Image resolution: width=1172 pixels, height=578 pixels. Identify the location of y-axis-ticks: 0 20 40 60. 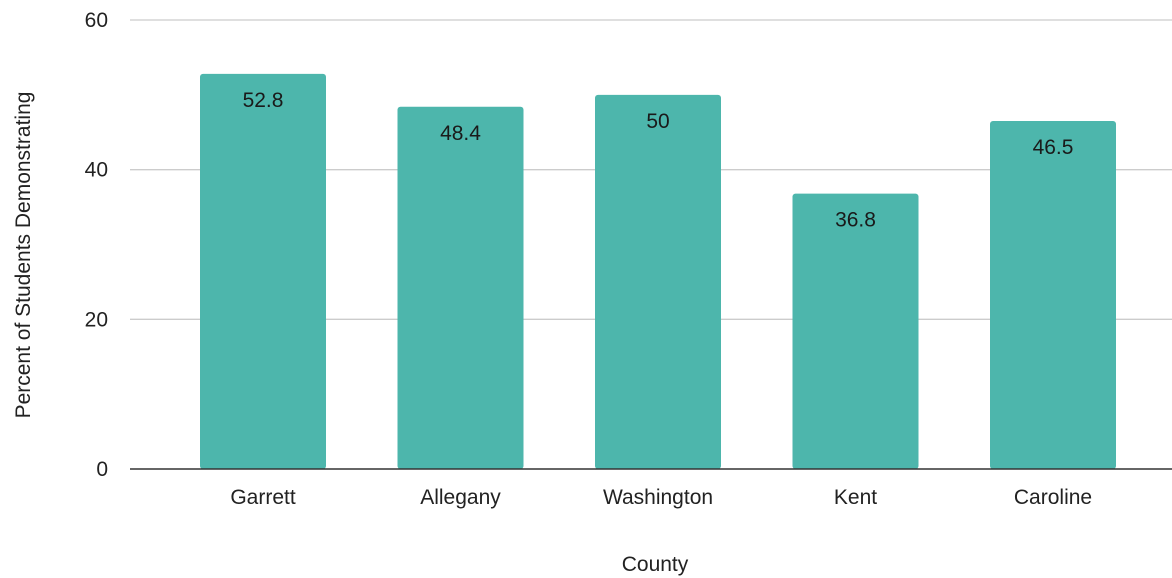
(96, 245).